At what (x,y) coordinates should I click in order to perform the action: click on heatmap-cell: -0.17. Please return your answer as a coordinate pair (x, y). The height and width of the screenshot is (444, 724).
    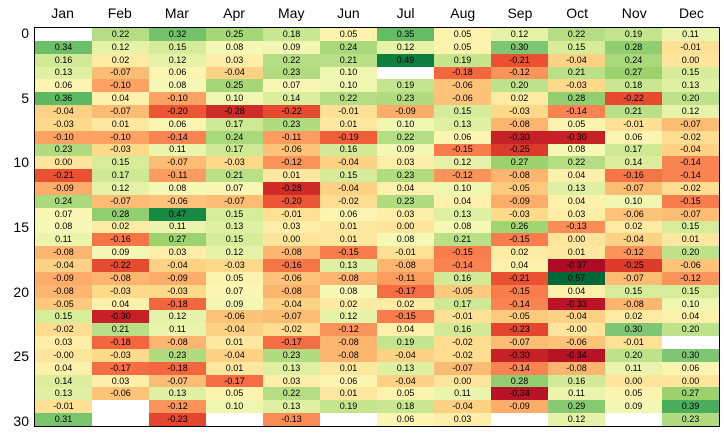
    Looking at the image, I should click on (291, 342).